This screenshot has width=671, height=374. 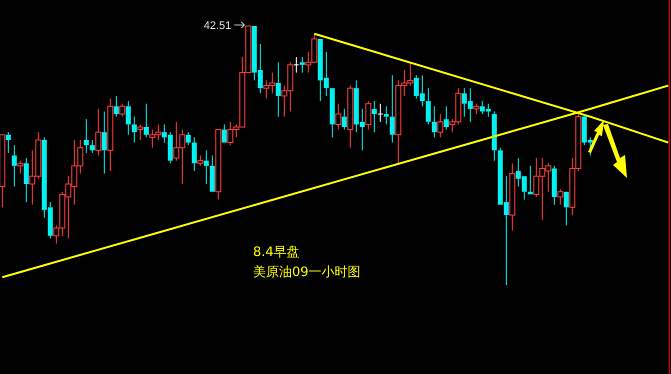 What do you see at coordinates (307, 272) in the screenshot?
I see `annotation: 美原油09一小时图` at bounding box center [307, 272].